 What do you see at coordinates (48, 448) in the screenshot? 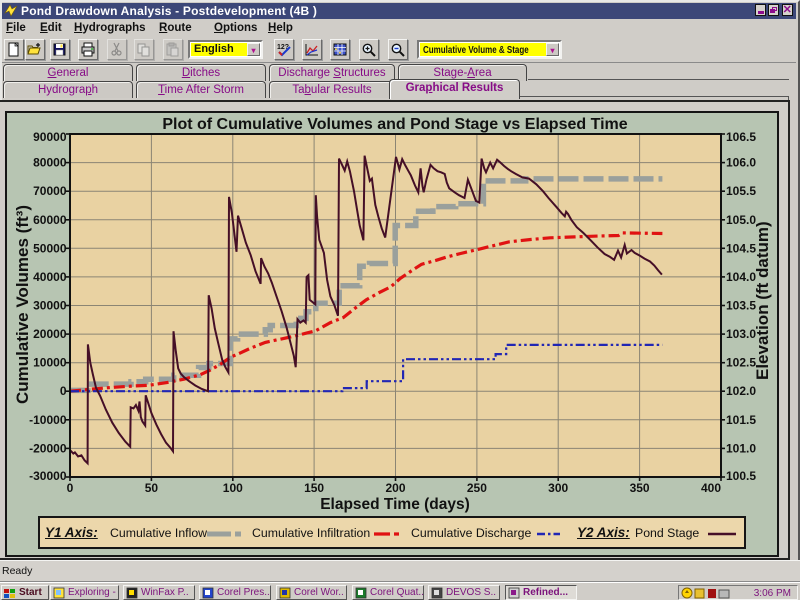
I see `svg-text: -20000` at bounding box center [48, 448].